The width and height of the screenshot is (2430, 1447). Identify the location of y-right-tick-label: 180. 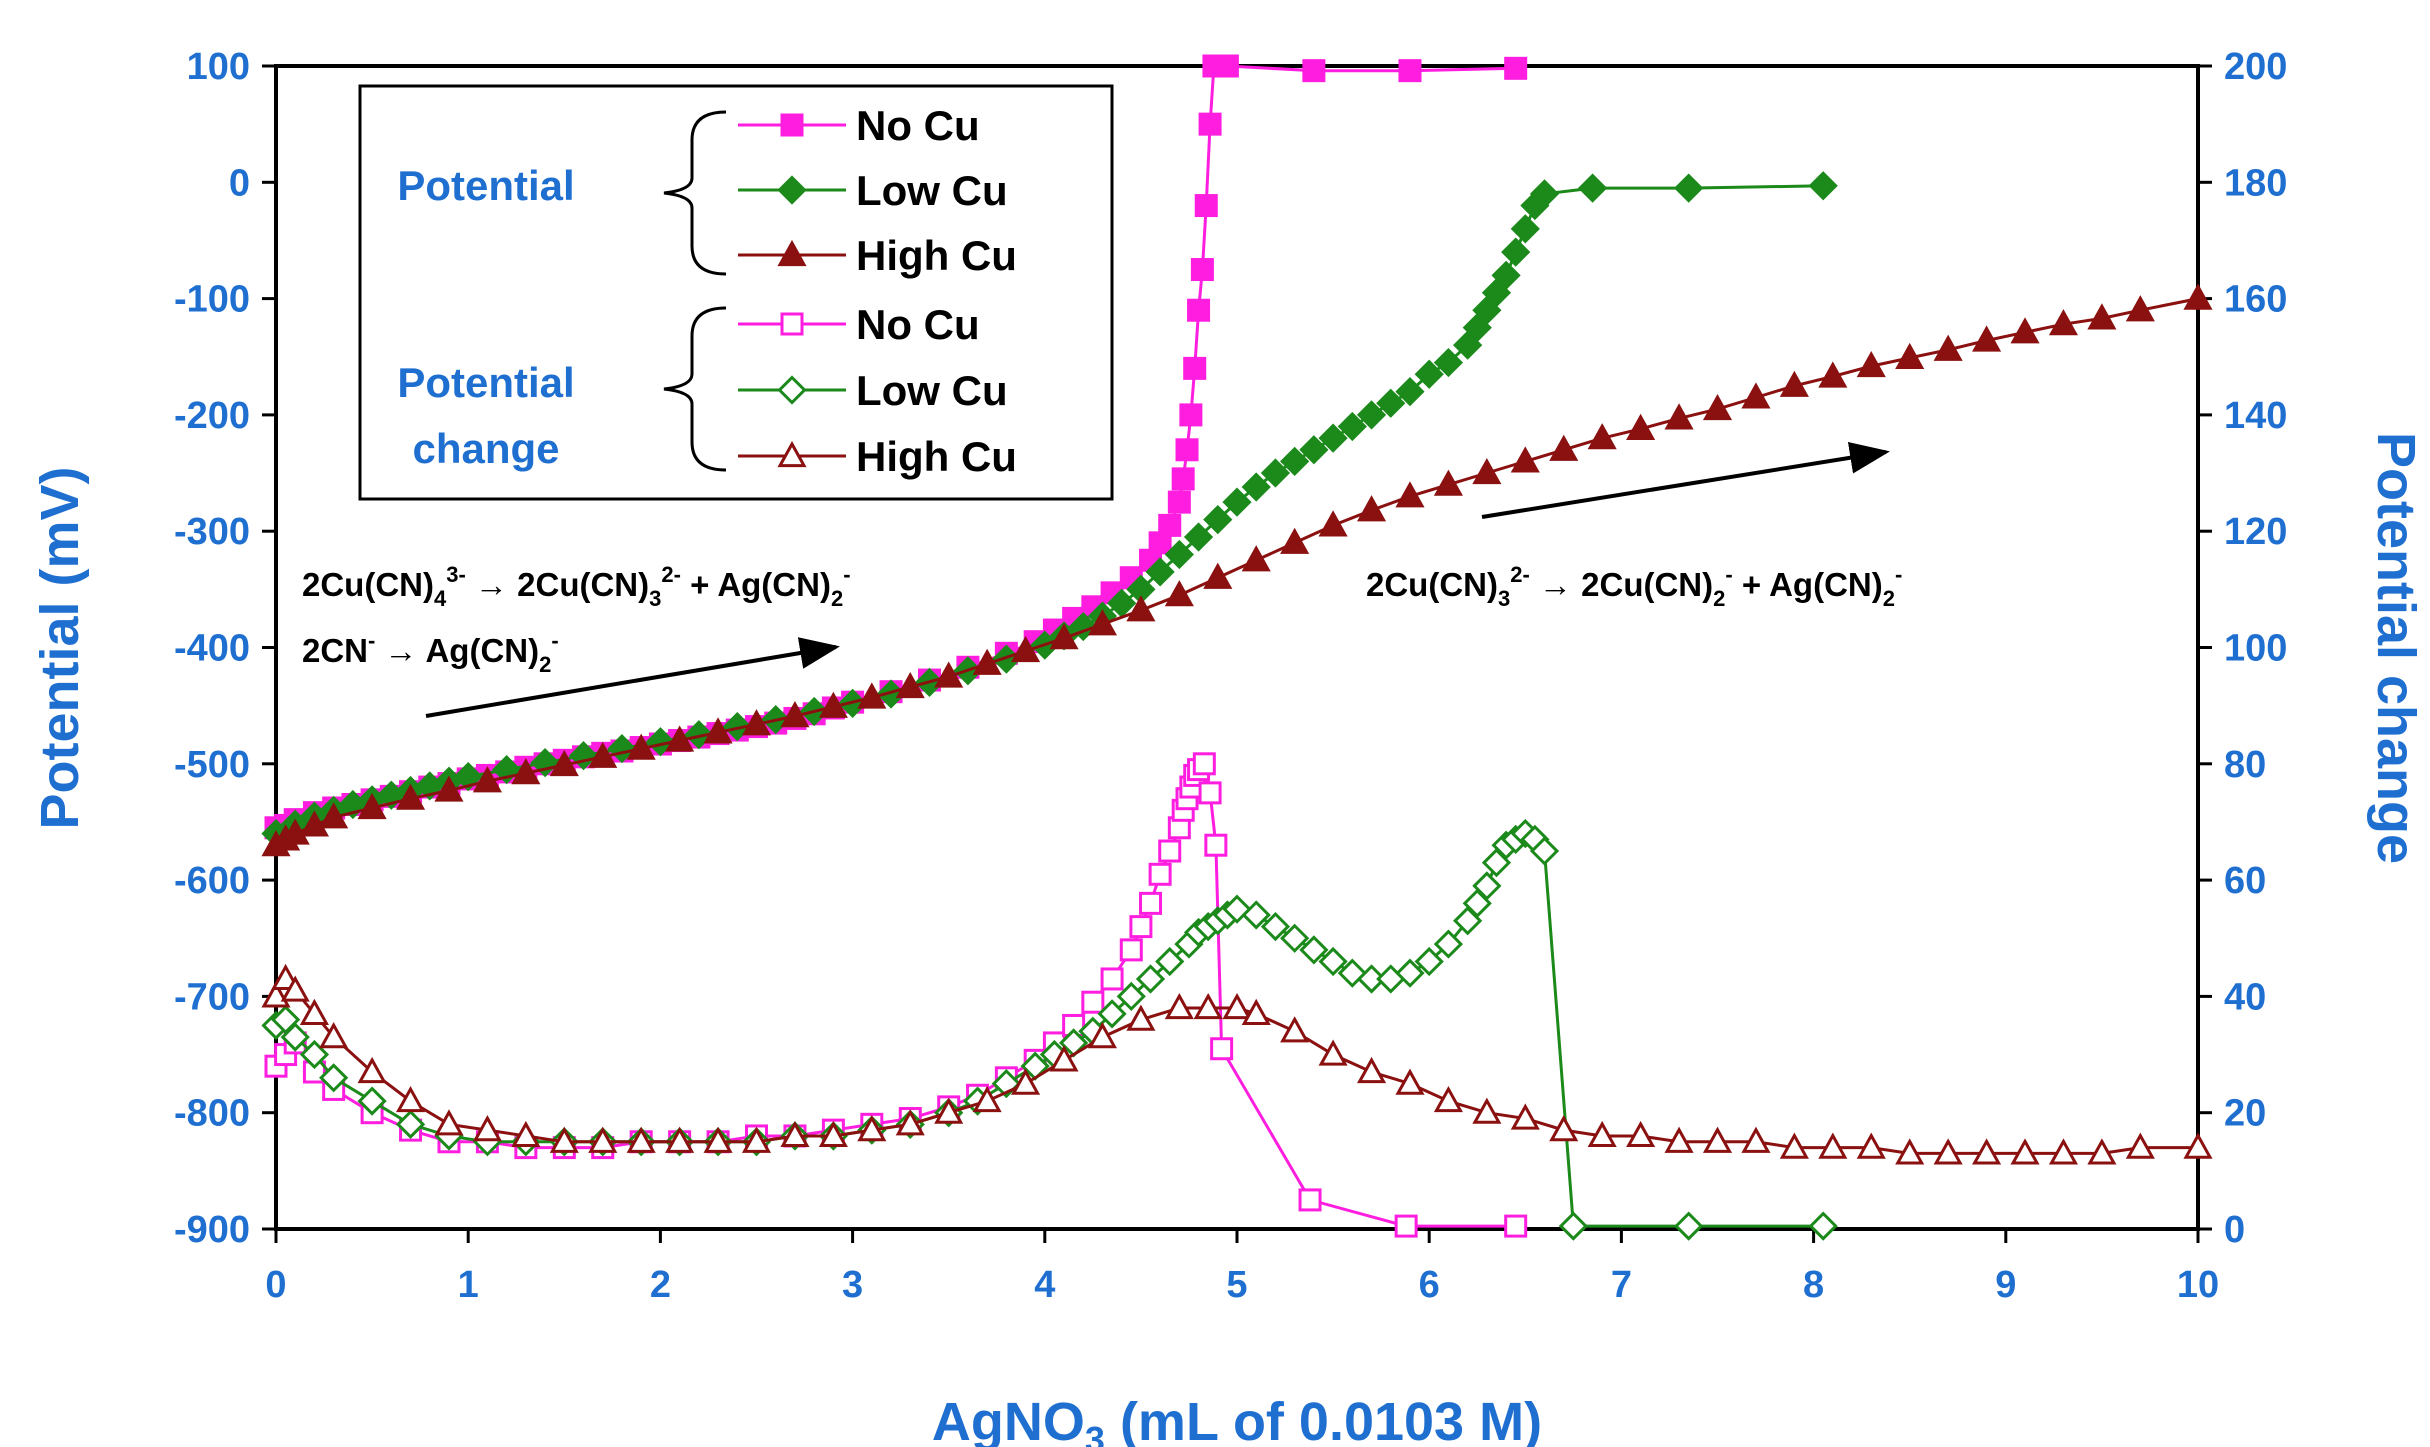
(2255, 183).